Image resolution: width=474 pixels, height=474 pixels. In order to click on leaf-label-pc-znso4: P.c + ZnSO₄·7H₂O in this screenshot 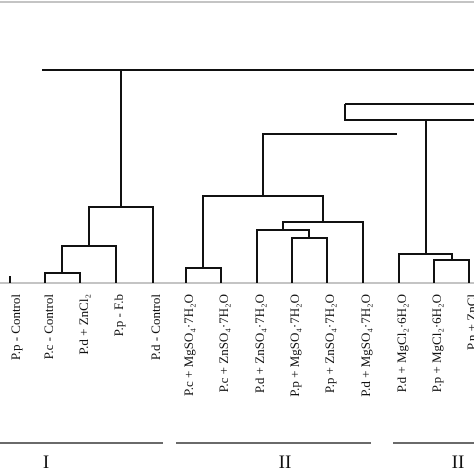, I will do `click(223, 343)`.